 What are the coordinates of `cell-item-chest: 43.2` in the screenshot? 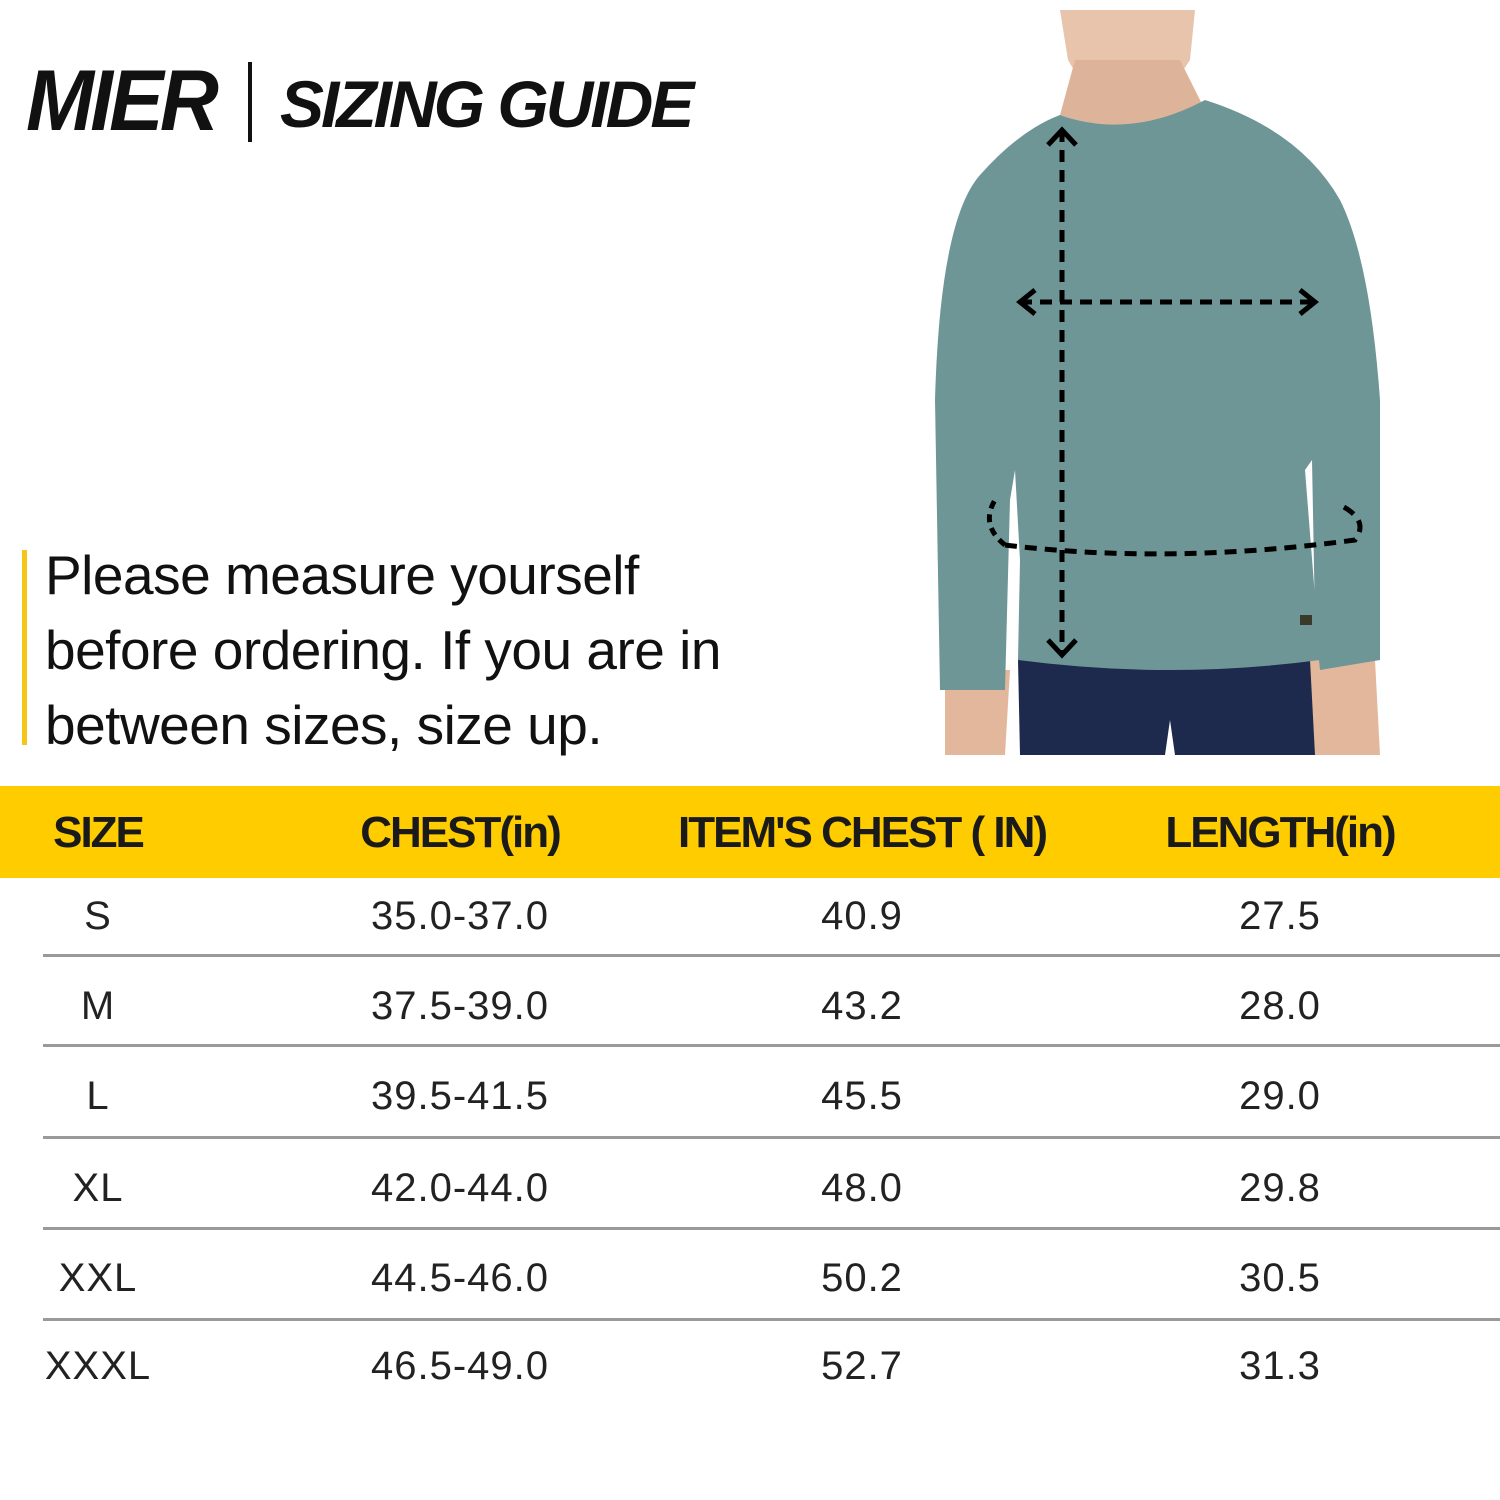 It's located at (862, 1006).